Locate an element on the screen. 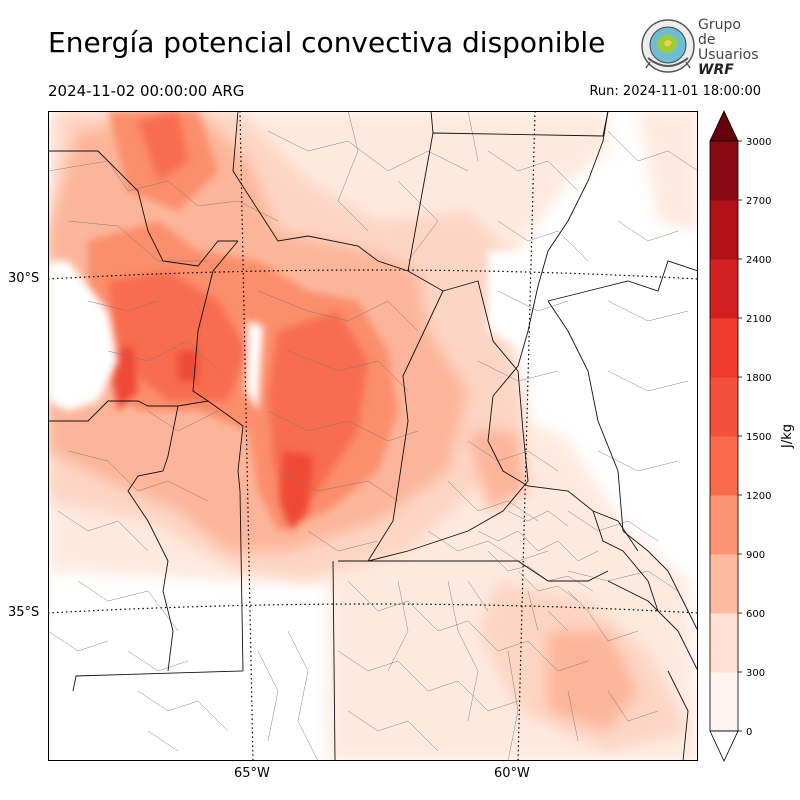 The image size is (800, 800). logo-text: Grupo de Usuarios WRF is located at coordinates (729, 48).